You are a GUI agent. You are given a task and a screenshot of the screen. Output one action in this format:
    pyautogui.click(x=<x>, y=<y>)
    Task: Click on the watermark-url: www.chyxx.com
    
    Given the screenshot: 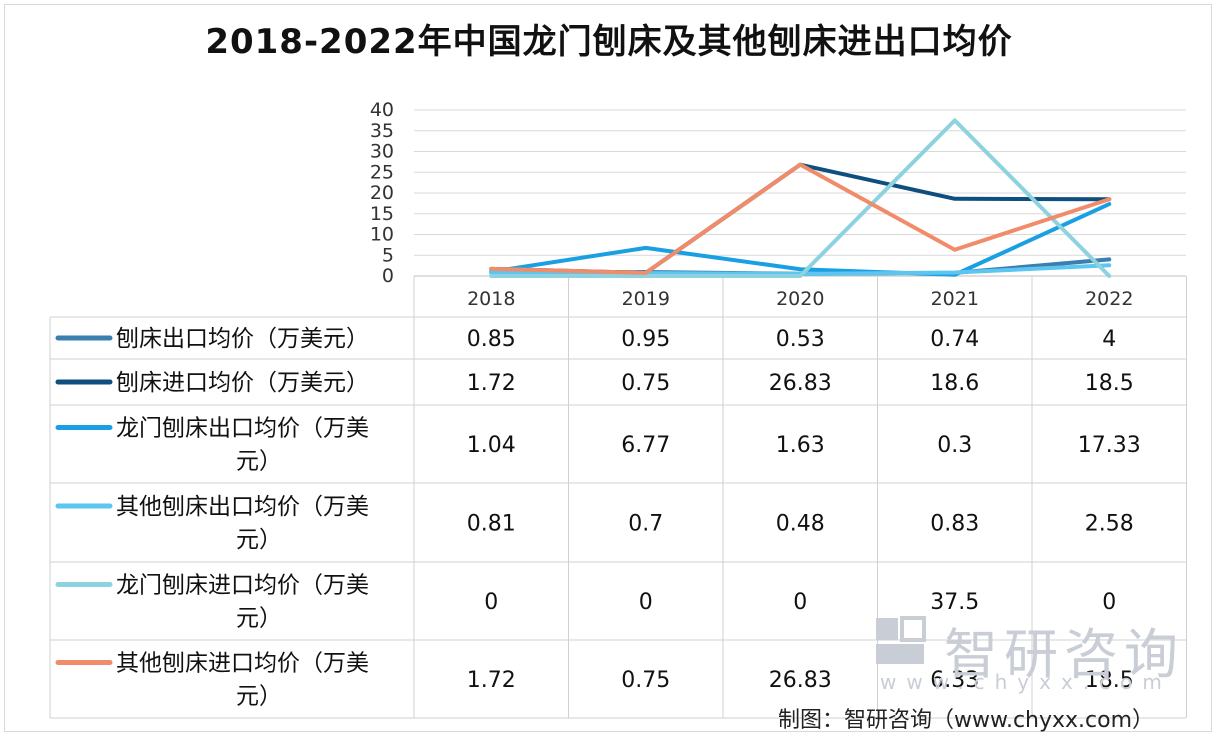 What is the action you would take?
    pyautogui.click(x=1026, y=682)
    